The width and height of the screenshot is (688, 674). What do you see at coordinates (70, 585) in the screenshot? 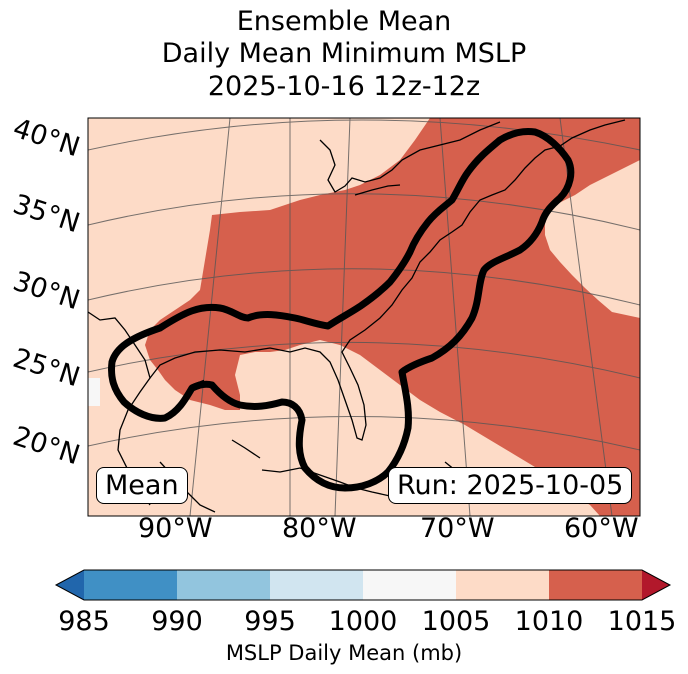
I see `colorbar-under-extension` at bounding box center [70, 585].